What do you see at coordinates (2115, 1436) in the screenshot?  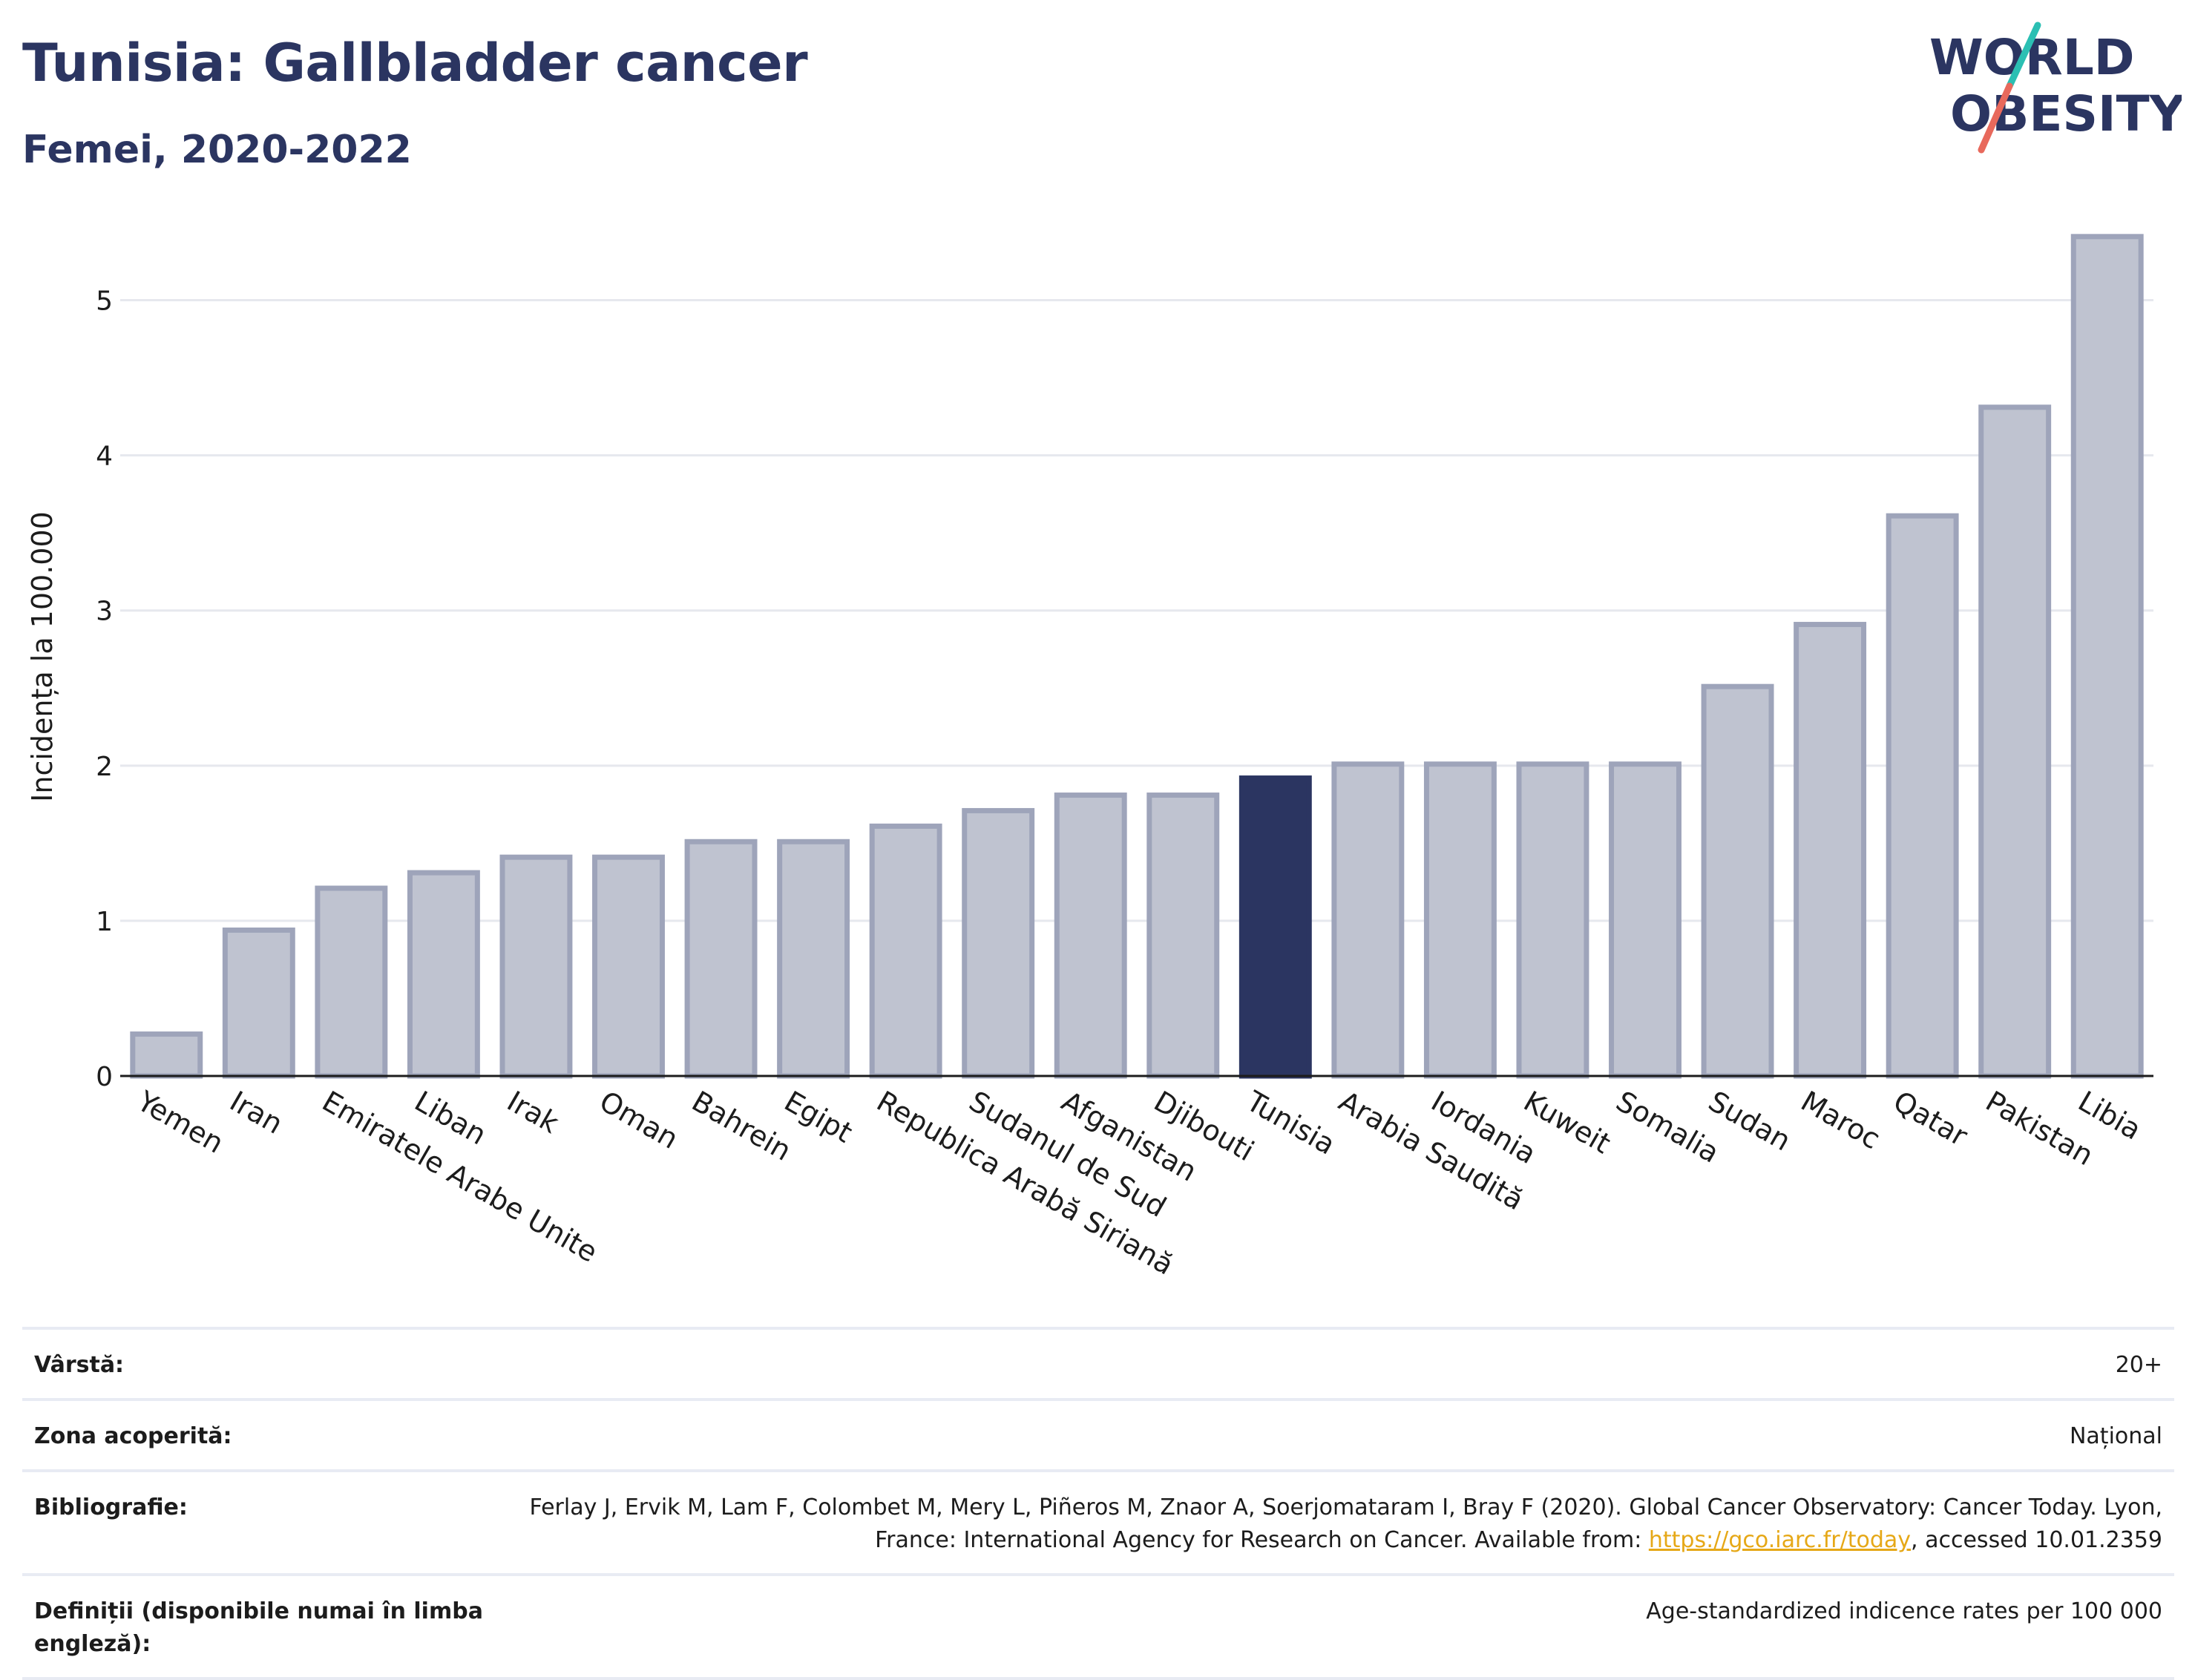 I see `coverage-value: Național` at bounding box center [2115, 1436].